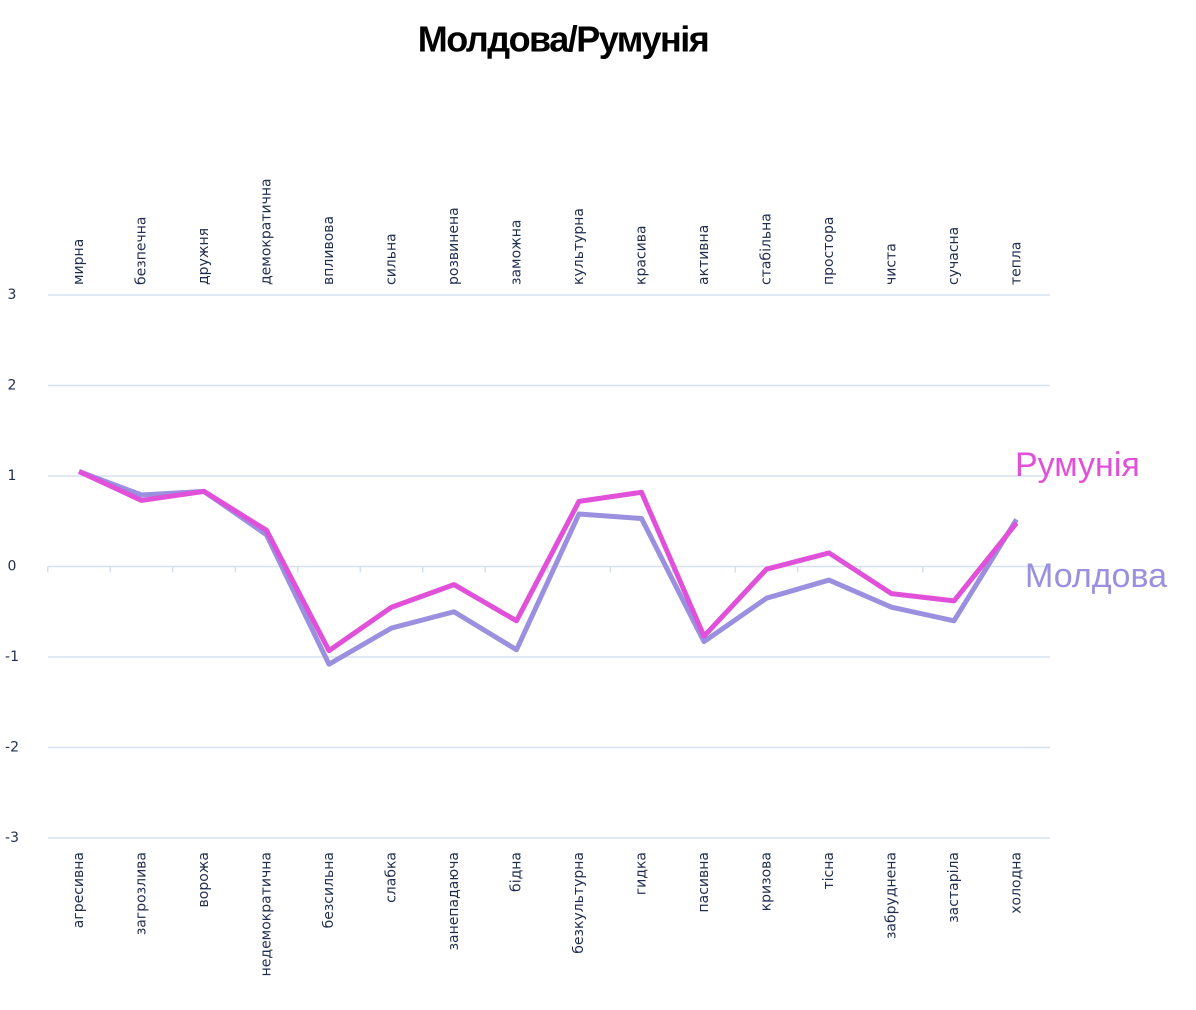 This screenshot has width=1196, height=1010. I want to click on y-tick-label: 1, so click(12, 476).